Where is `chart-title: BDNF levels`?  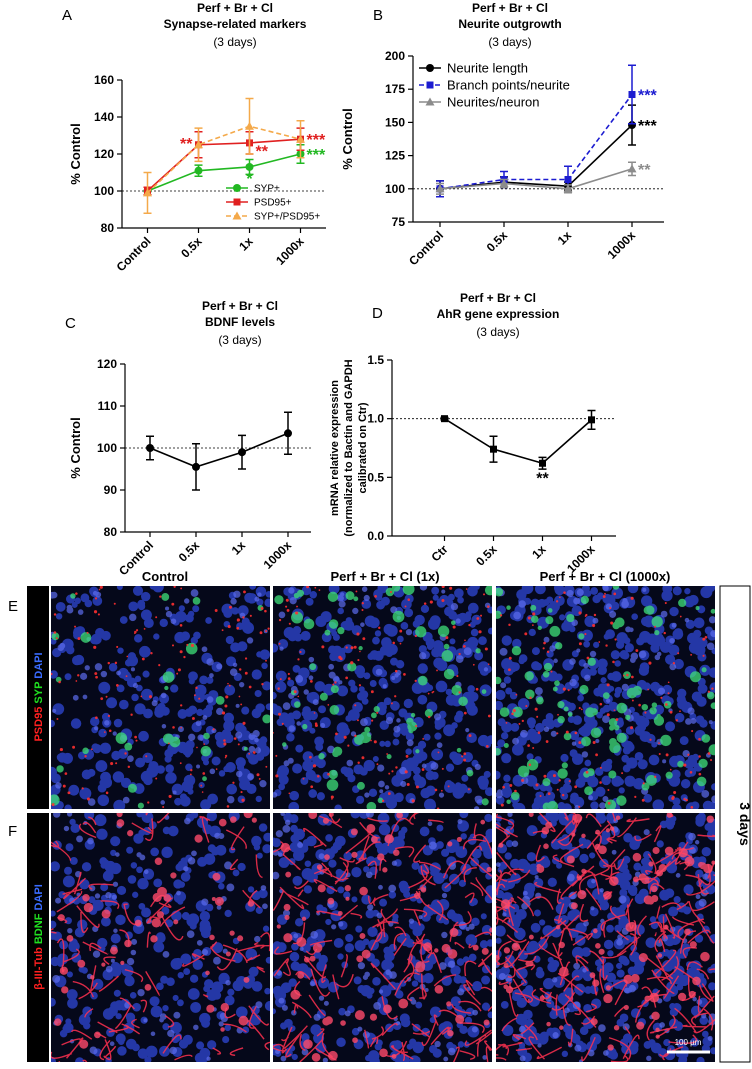
chart-title: BDNF levels is located at coordinates (240, 322).